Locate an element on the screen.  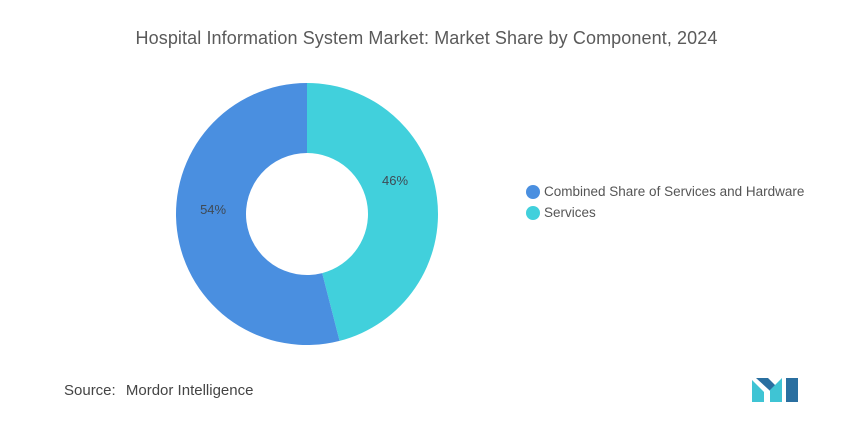
legend-label-services: Services is located at coordinates (570, 212).